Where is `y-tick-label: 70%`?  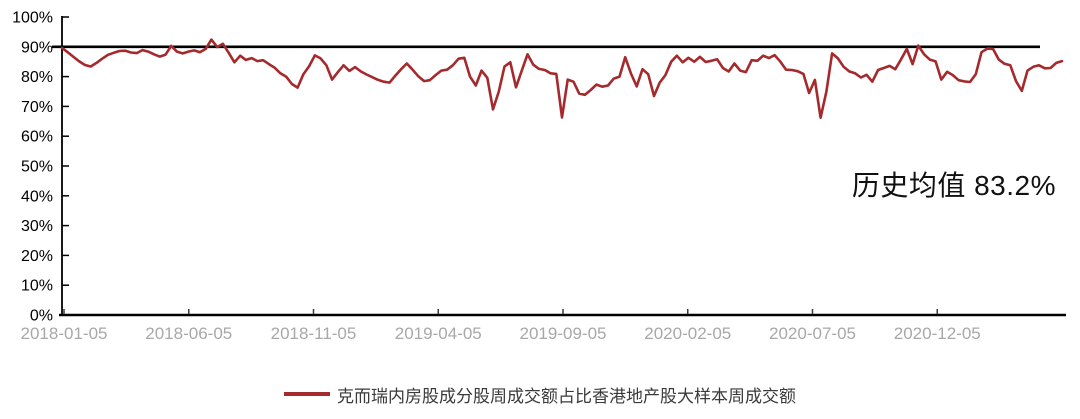 y-tick-label: 70% is located at coordinates (37, 107).